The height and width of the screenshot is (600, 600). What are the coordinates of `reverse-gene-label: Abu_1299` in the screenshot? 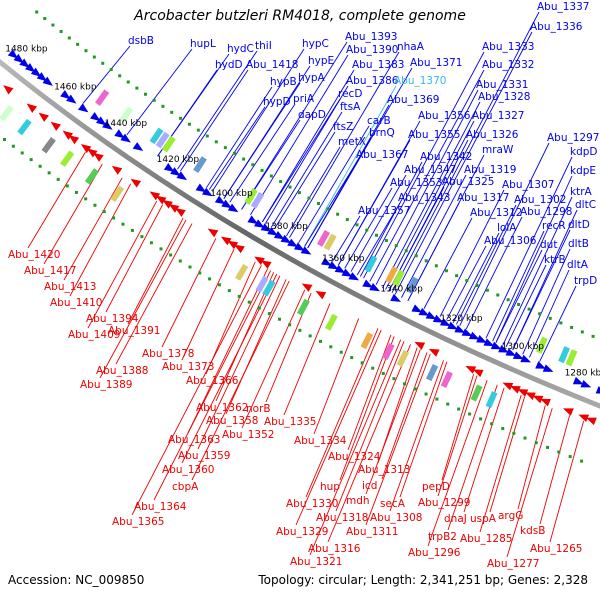 It's located at (444, 503).